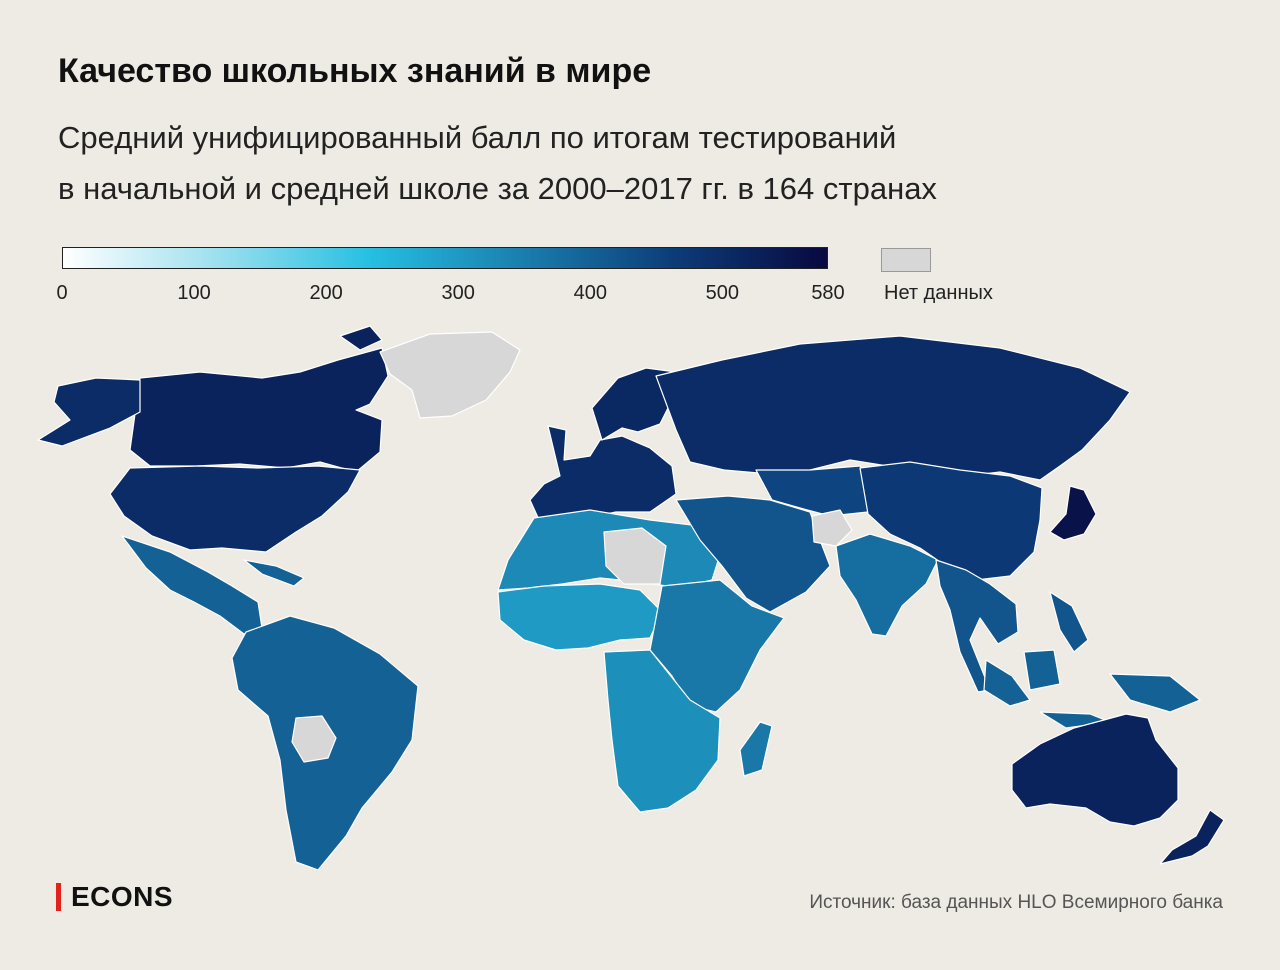  I want to click on region-east-africa, so click(717, 646).